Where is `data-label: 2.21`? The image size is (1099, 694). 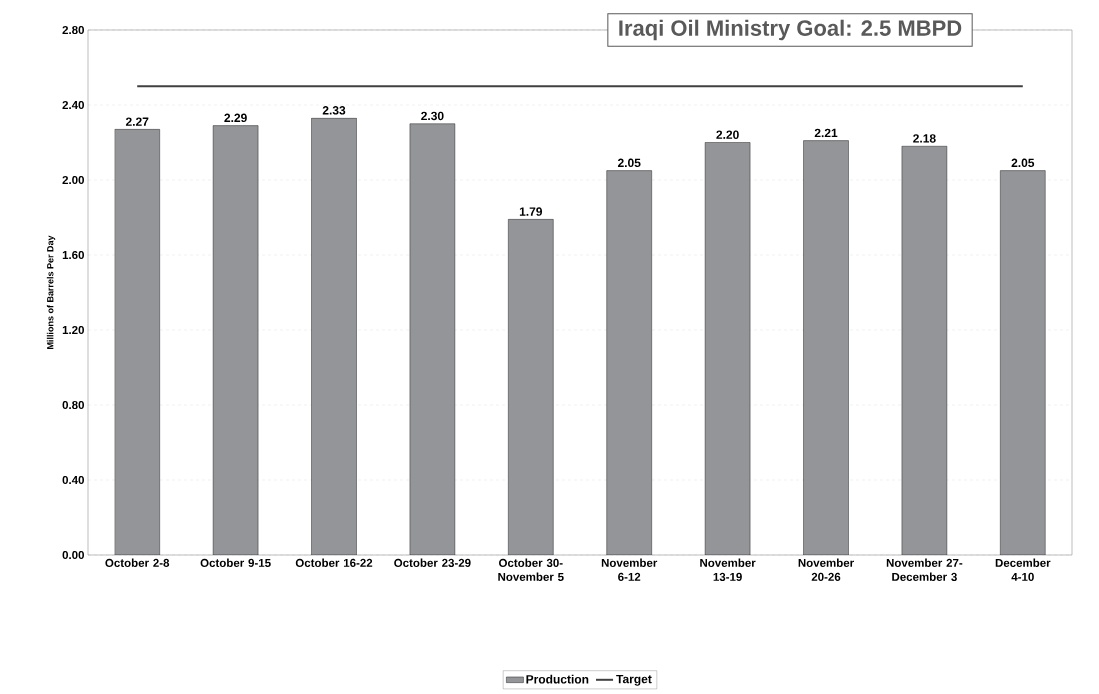 data-label: 2.21 is located at coordinates (826, 133).